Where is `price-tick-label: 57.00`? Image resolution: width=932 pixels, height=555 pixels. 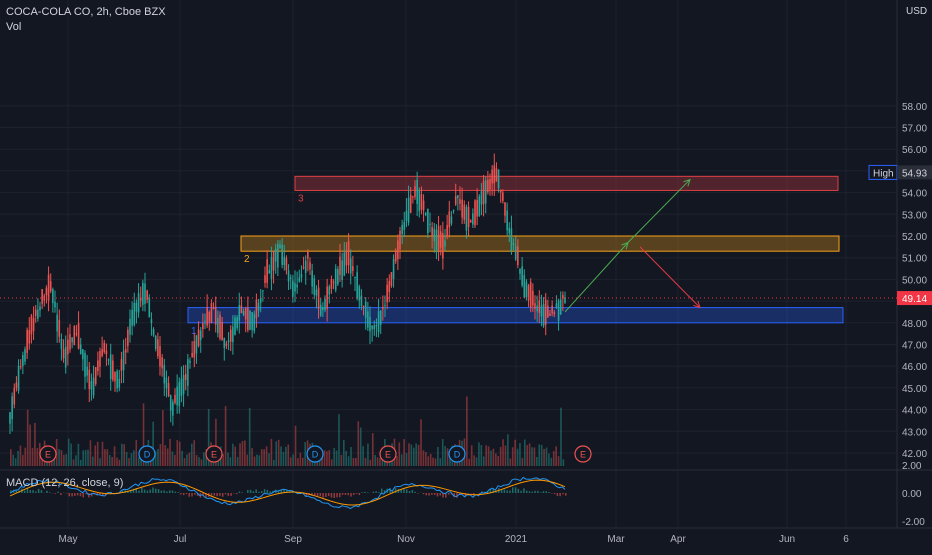
price-tick-label: 57.00 is located at coordinates (914, 129).